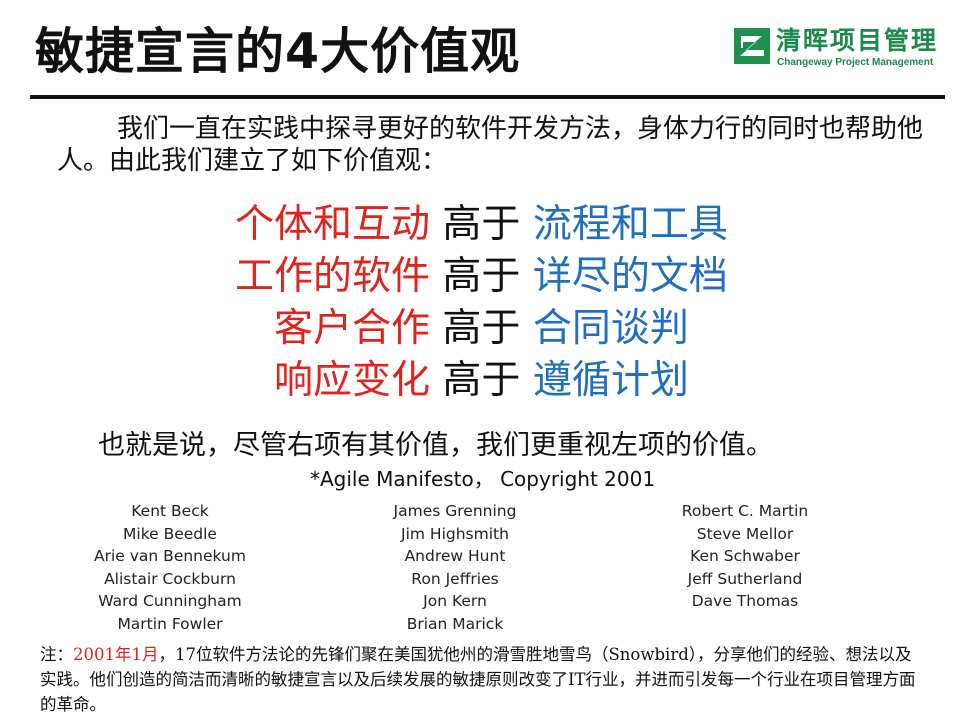 The image size is (958, 718). I want to click on value-row: 个体和互动 高于 流程和工具, so click(481, 225).